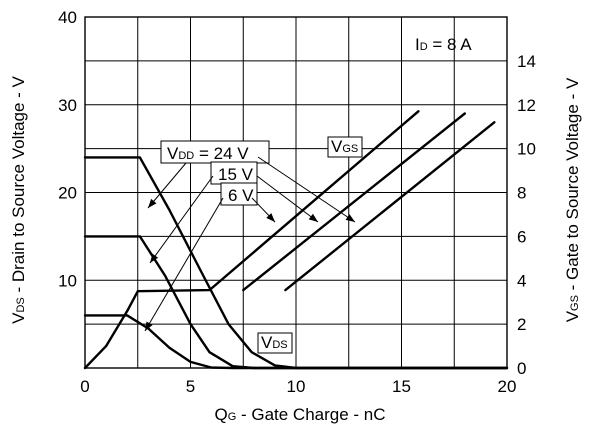  I want to click on leader-vdd15-vgs, so click(287, 199).